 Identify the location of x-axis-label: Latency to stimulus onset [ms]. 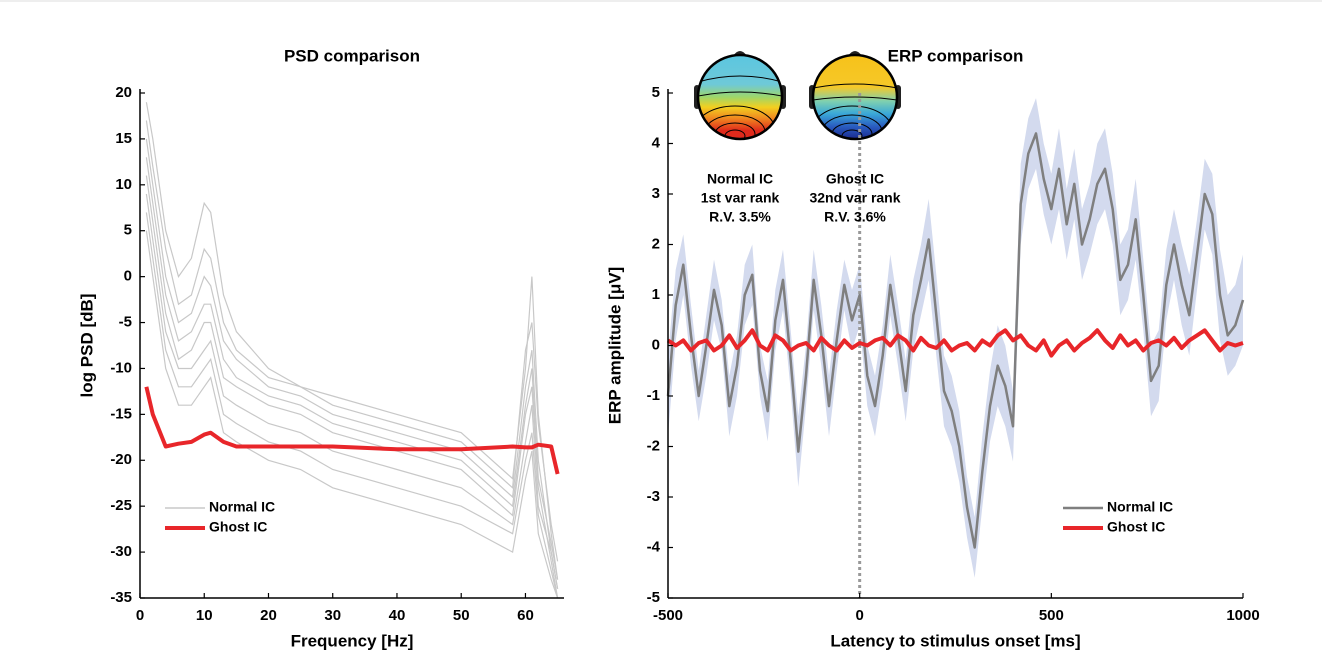
(955, 640).